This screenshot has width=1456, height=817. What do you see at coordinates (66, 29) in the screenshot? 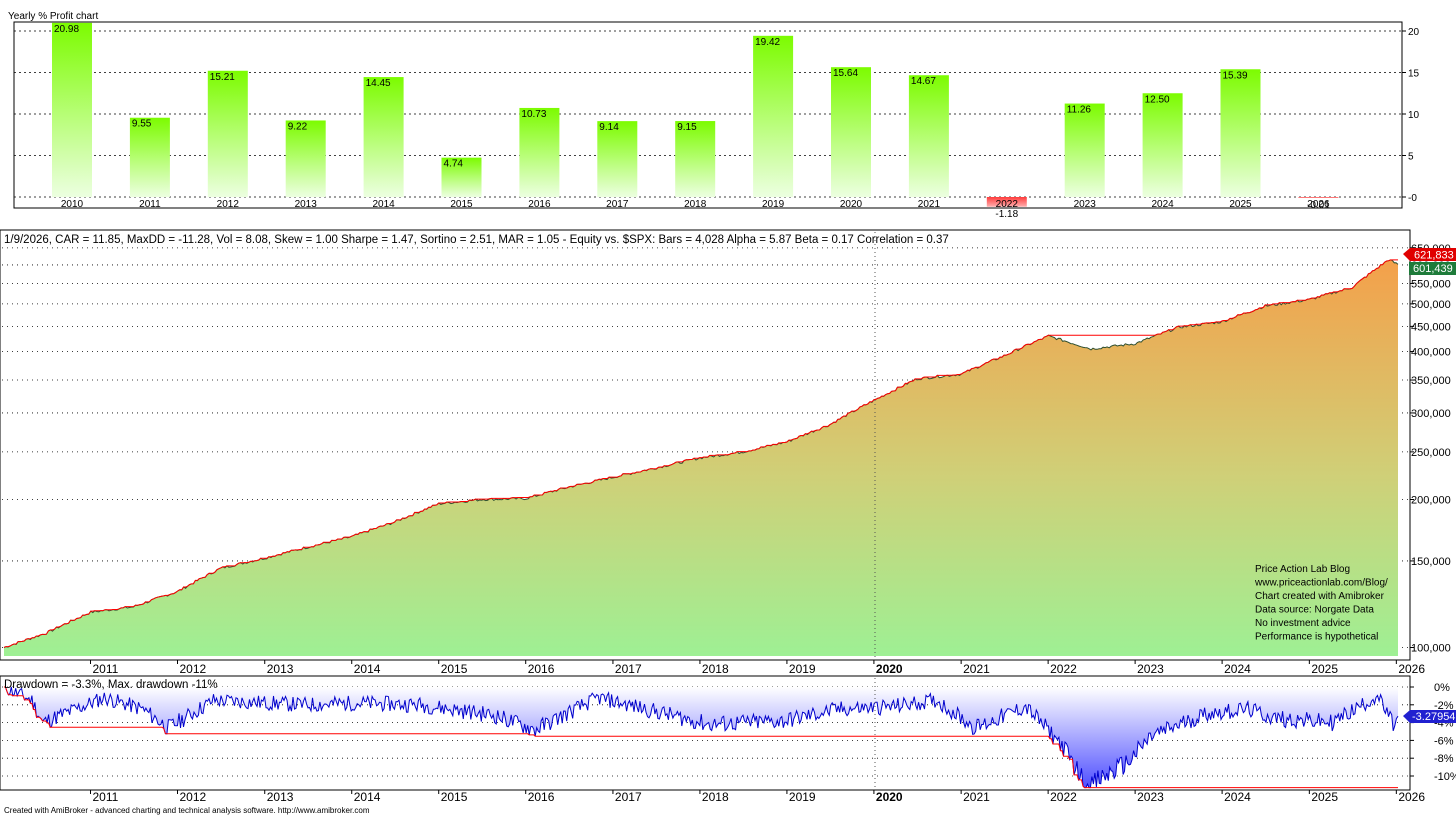
I see `profit-data-label: 20.98` at bounding box center [66, 29].